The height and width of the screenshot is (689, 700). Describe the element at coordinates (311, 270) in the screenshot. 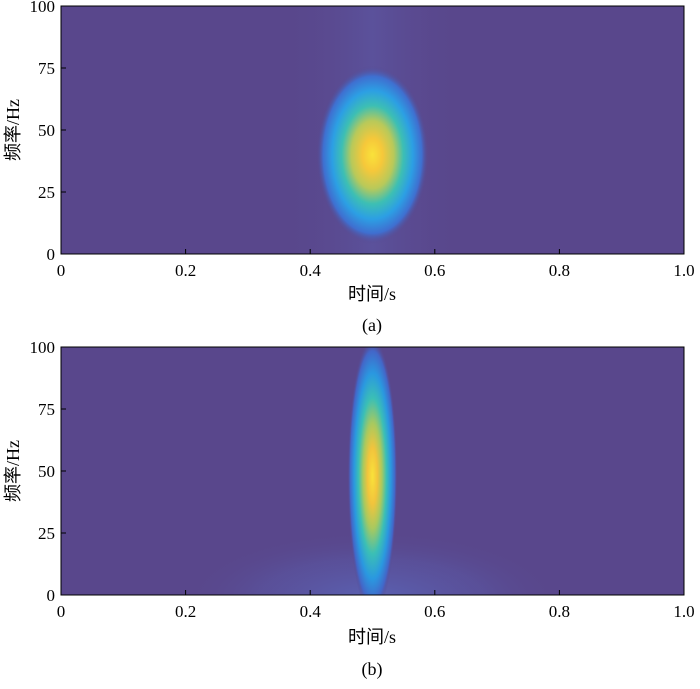

I see `x-tick-label-a: 0.4` at that location.